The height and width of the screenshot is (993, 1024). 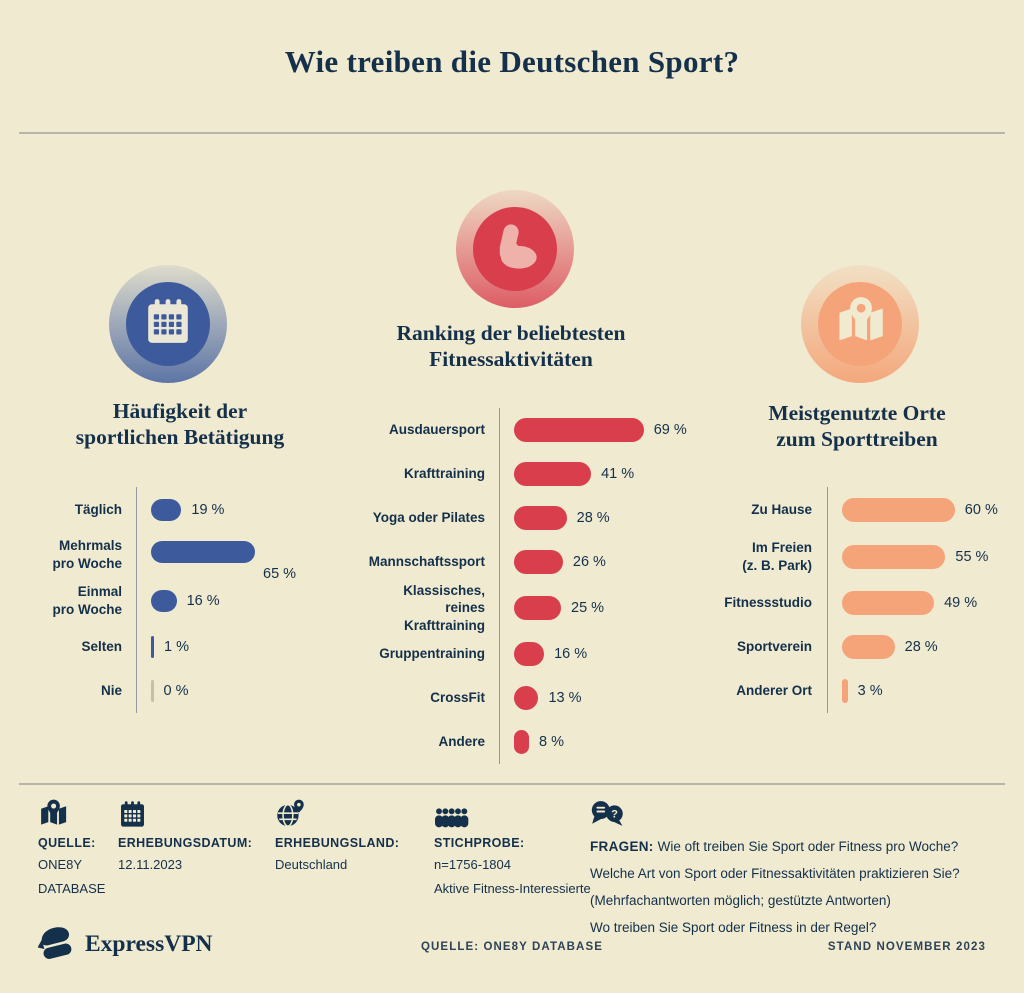 I want to click on frequency-badge, so click(x=168, y=324).